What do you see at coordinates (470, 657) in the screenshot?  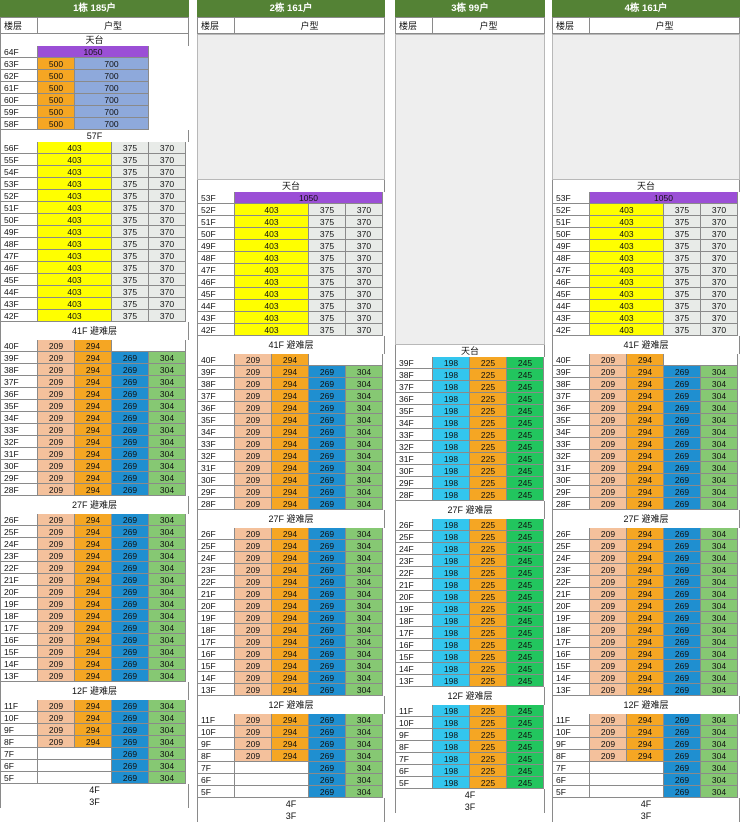 I see `floor-row: 15F 198 225 245` at bounding box center [470, 657].